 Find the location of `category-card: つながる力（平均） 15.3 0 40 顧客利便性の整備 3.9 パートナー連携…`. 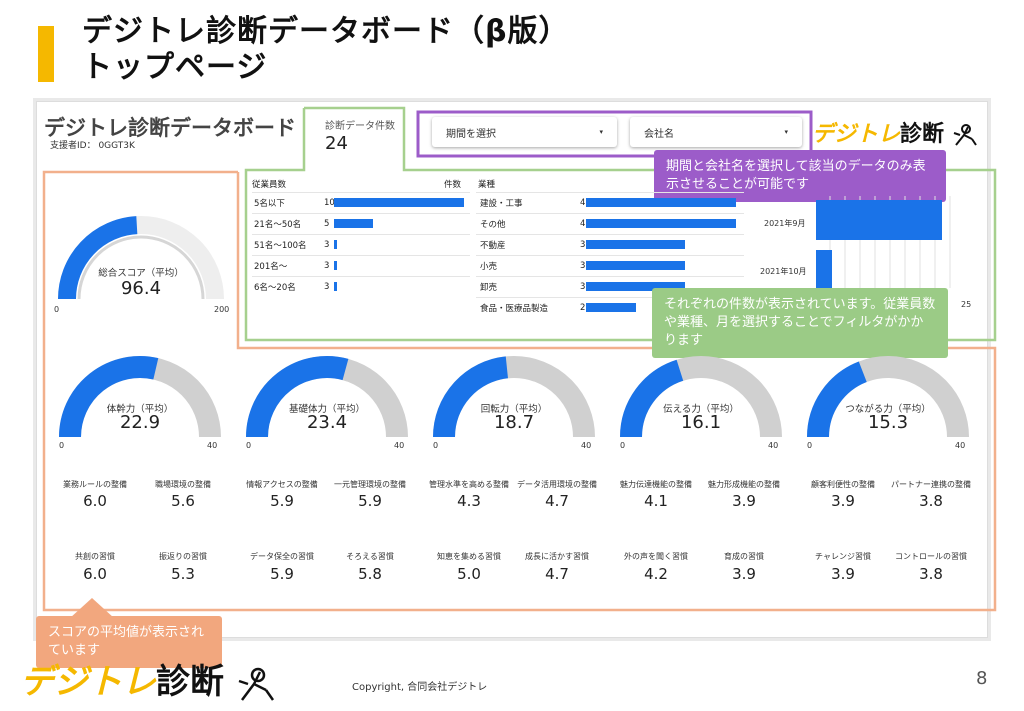

category-card: つながる力（平均） 15.3 0 40 顧客利便性の整備 3.9 パートナー連携… is located at coordinates (888, 472).